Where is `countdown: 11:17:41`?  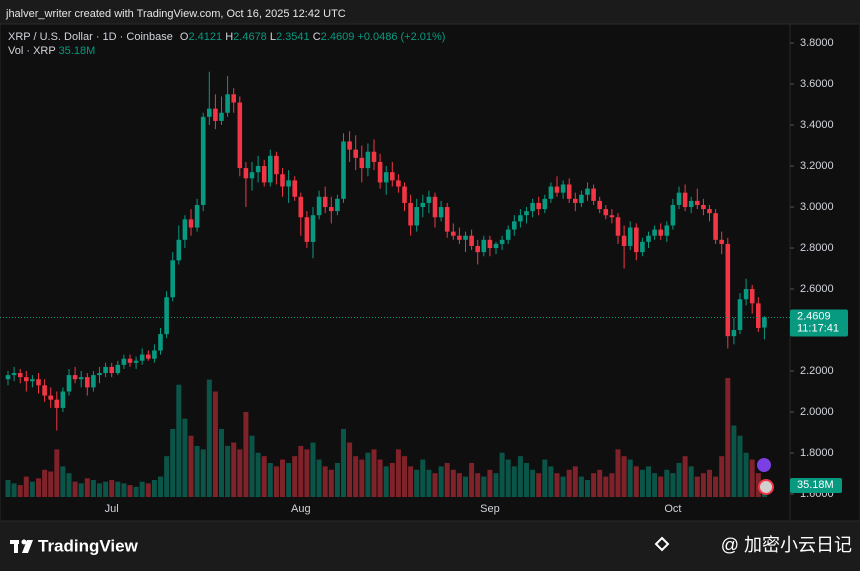
countdown: 11:17:41 is located at coordinates (818, 328).